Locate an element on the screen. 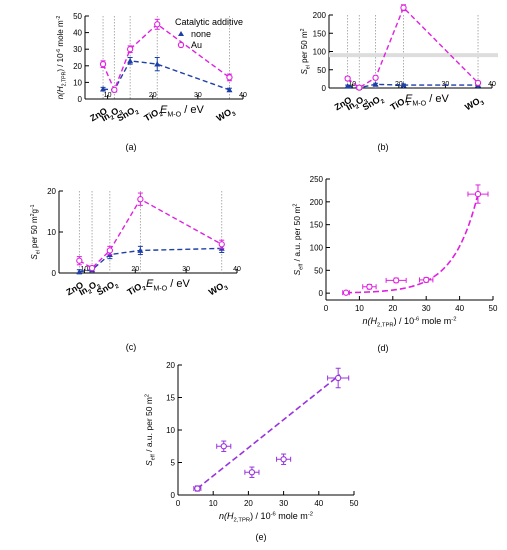 The width and height of the screenshot is (507, 550). y-axis-label: n(H2,TPR) / 10-6 mole m-2 is located at coordinates (62, 58).